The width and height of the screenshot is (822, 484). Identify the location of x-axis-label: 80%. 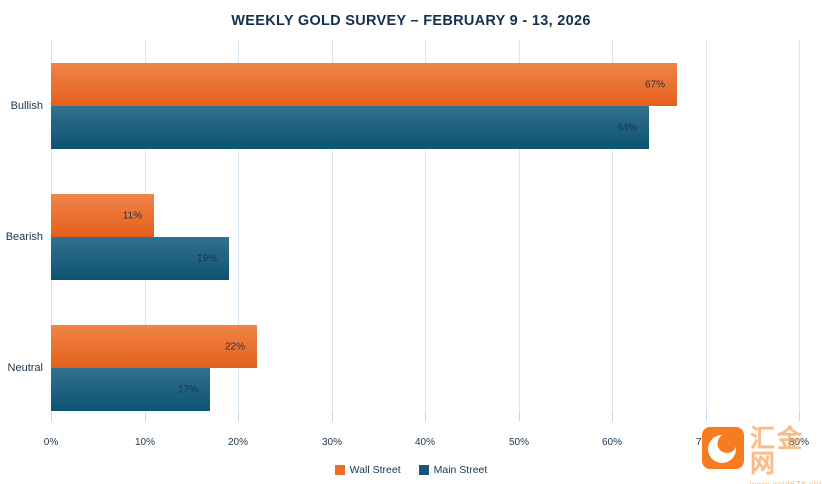
(798, 442).